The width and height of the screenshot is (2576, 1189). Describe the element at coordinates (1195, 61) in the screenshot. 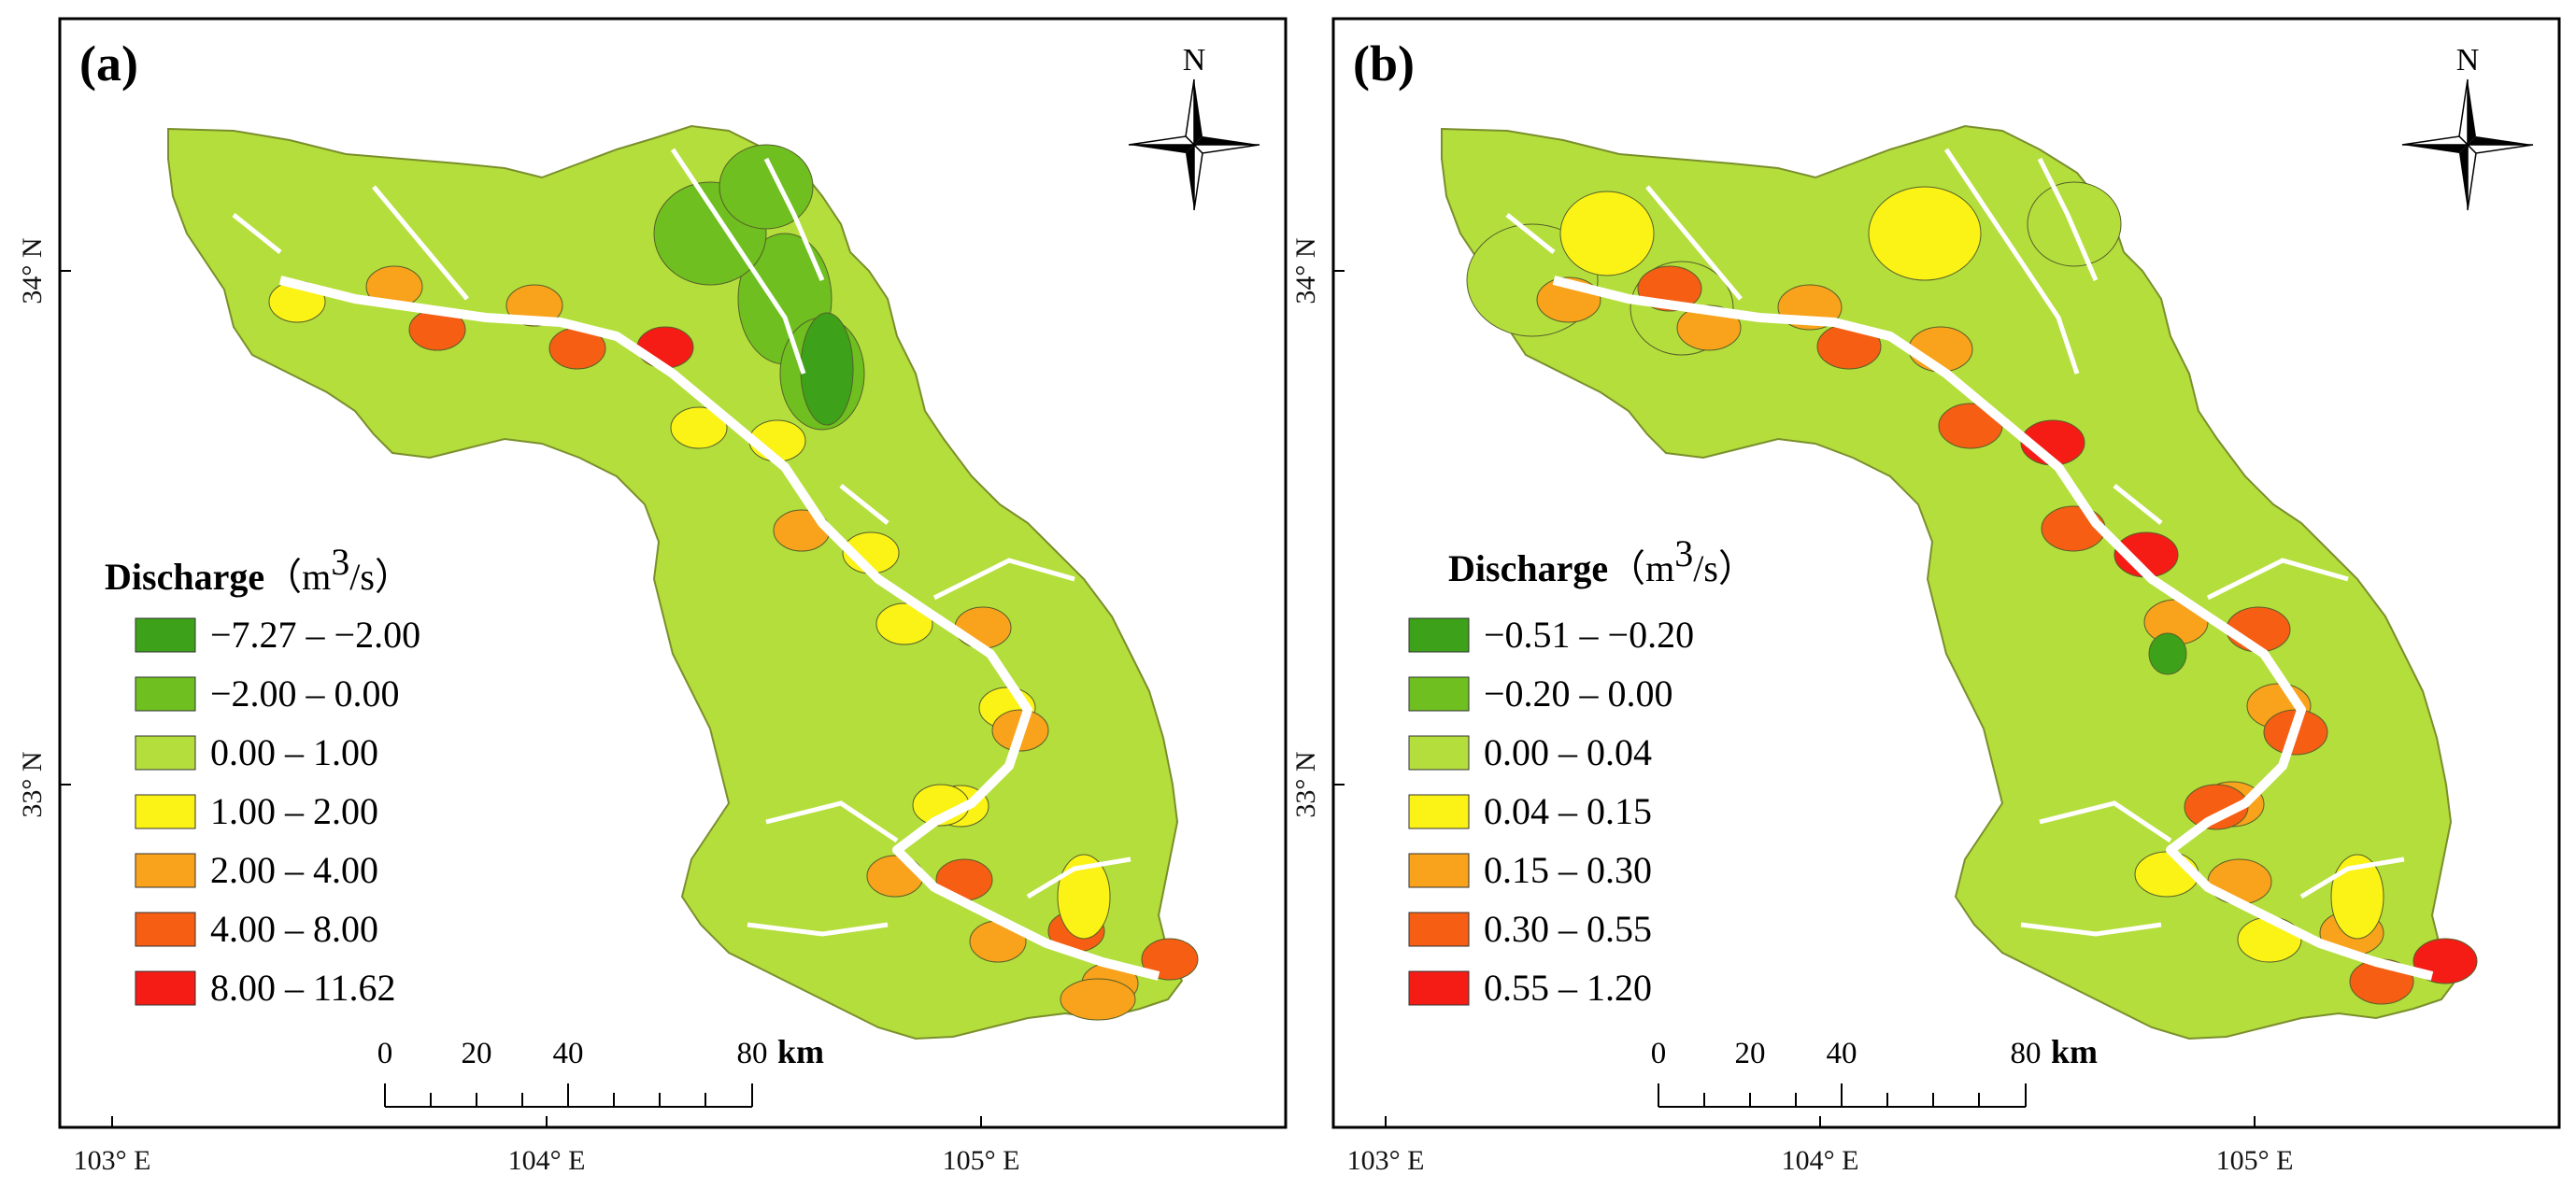

I see `north-label-a: N` at that location.